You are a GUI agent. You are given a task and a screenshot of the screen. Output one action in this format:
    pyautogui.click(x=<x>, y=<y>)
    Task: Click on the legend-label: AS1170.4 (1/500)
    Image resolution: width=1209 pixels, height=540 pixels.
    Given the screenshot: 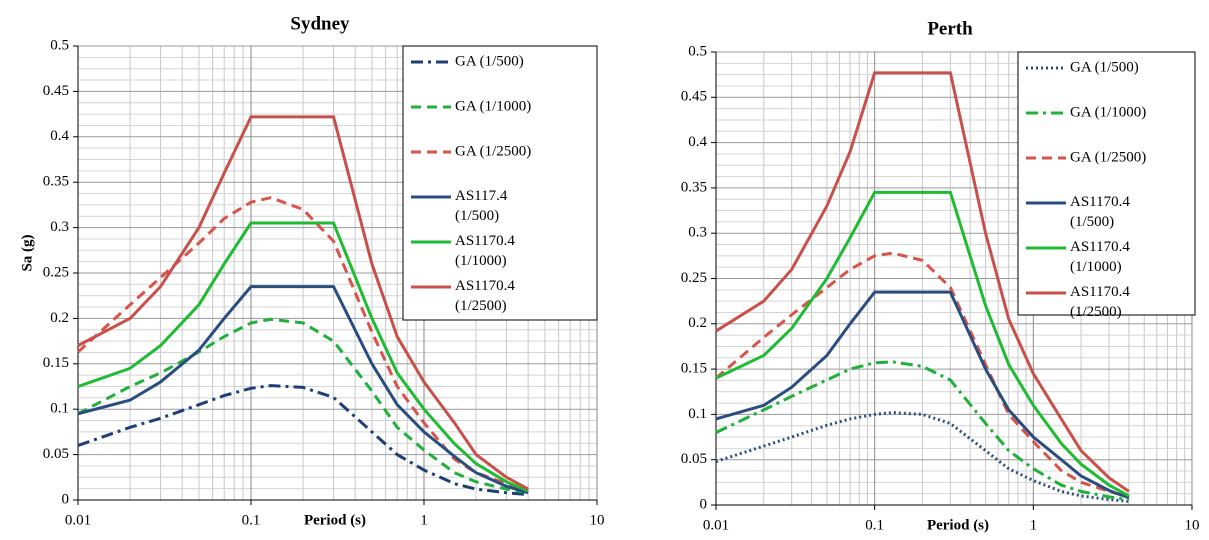 What is the action you would take?
    pyautogui.click(x=1102, y=212)
    